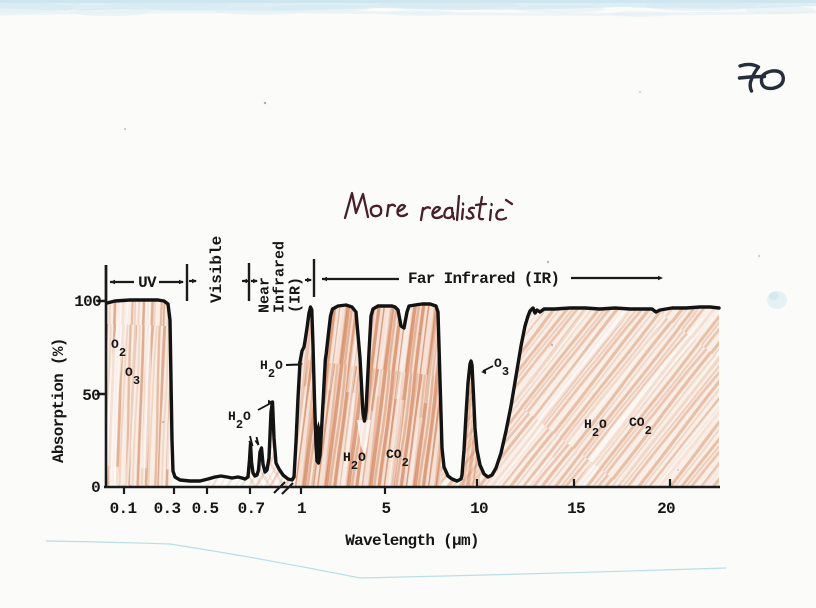 The height and width of the screenshot is (608, 816). Describe the element at coordinates (479, 509) in the screenshot. I see `svg-text: 10` at that location.